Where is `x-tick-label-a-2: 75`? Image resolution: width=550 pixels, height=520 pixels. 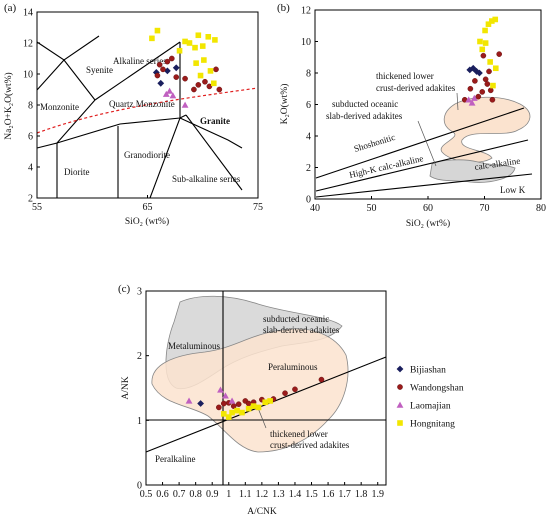 x-tick-label-a-2: 75 is located at coordinates (258, 207).